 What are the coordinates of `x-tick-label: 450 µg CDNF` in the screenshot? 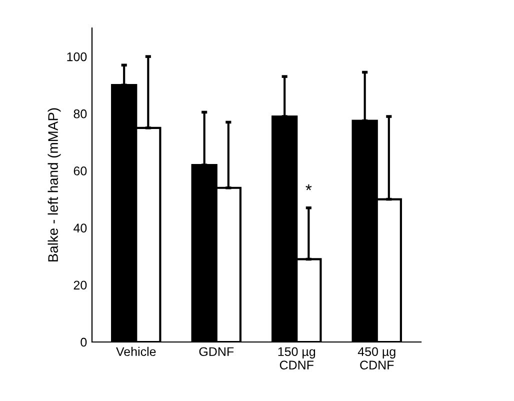 It's located at (377, 358).